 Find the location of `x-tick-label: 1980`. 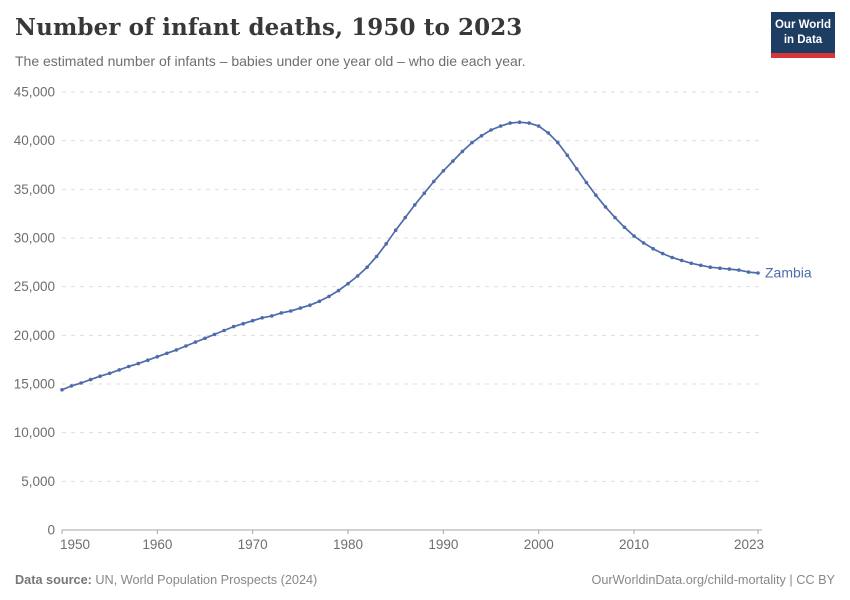

x-tick-label: 1980 is located at coordinates (348, 544).